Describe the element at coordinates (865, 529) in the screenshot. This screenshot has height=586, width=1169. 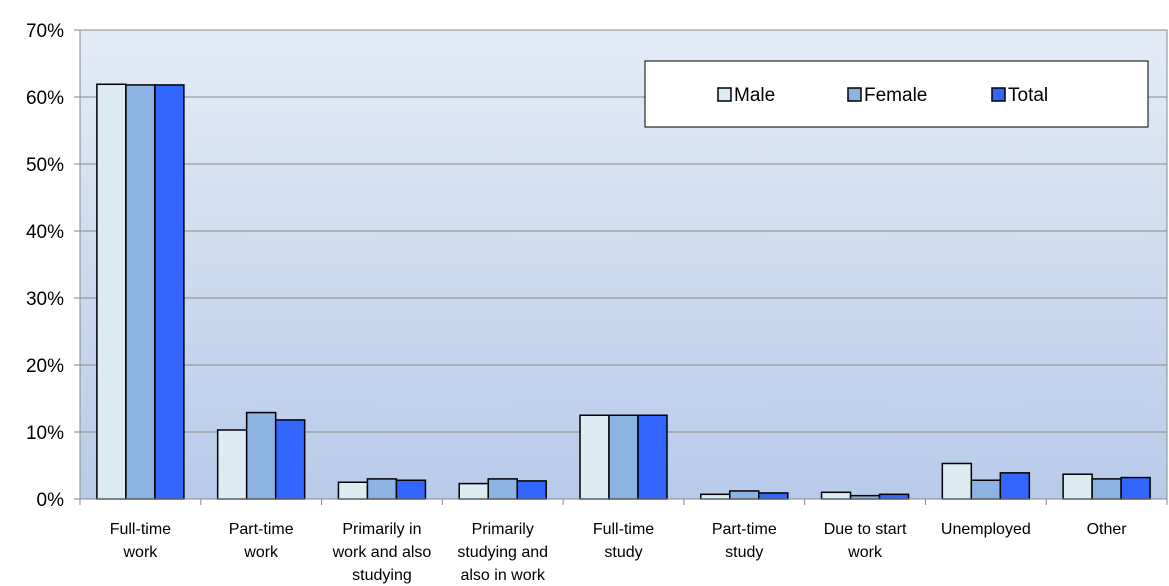
I see `x-category-label-line: Due to start` at that location.